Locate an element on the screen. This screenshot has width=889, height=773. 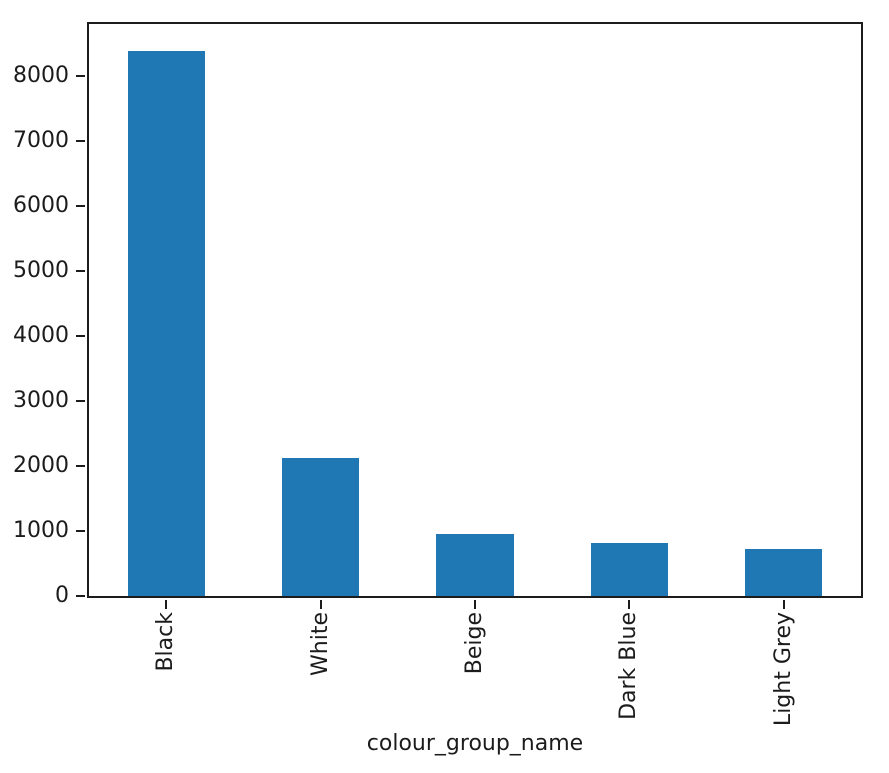
y-tick-label-7000: 7000 is located at coordinates (41, 140).